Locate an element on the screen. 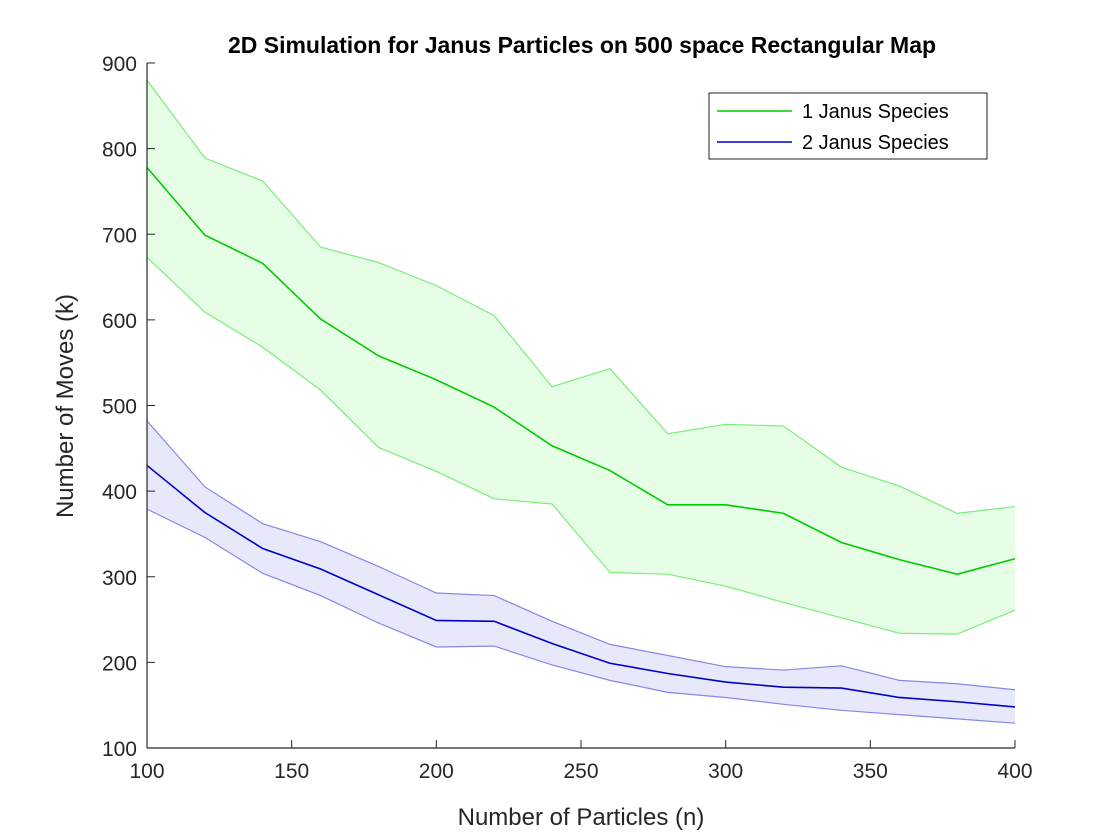 The height and width of the screenshot is (840, 1120). y-tick-label: 700 is located at coordinates (119, 235).